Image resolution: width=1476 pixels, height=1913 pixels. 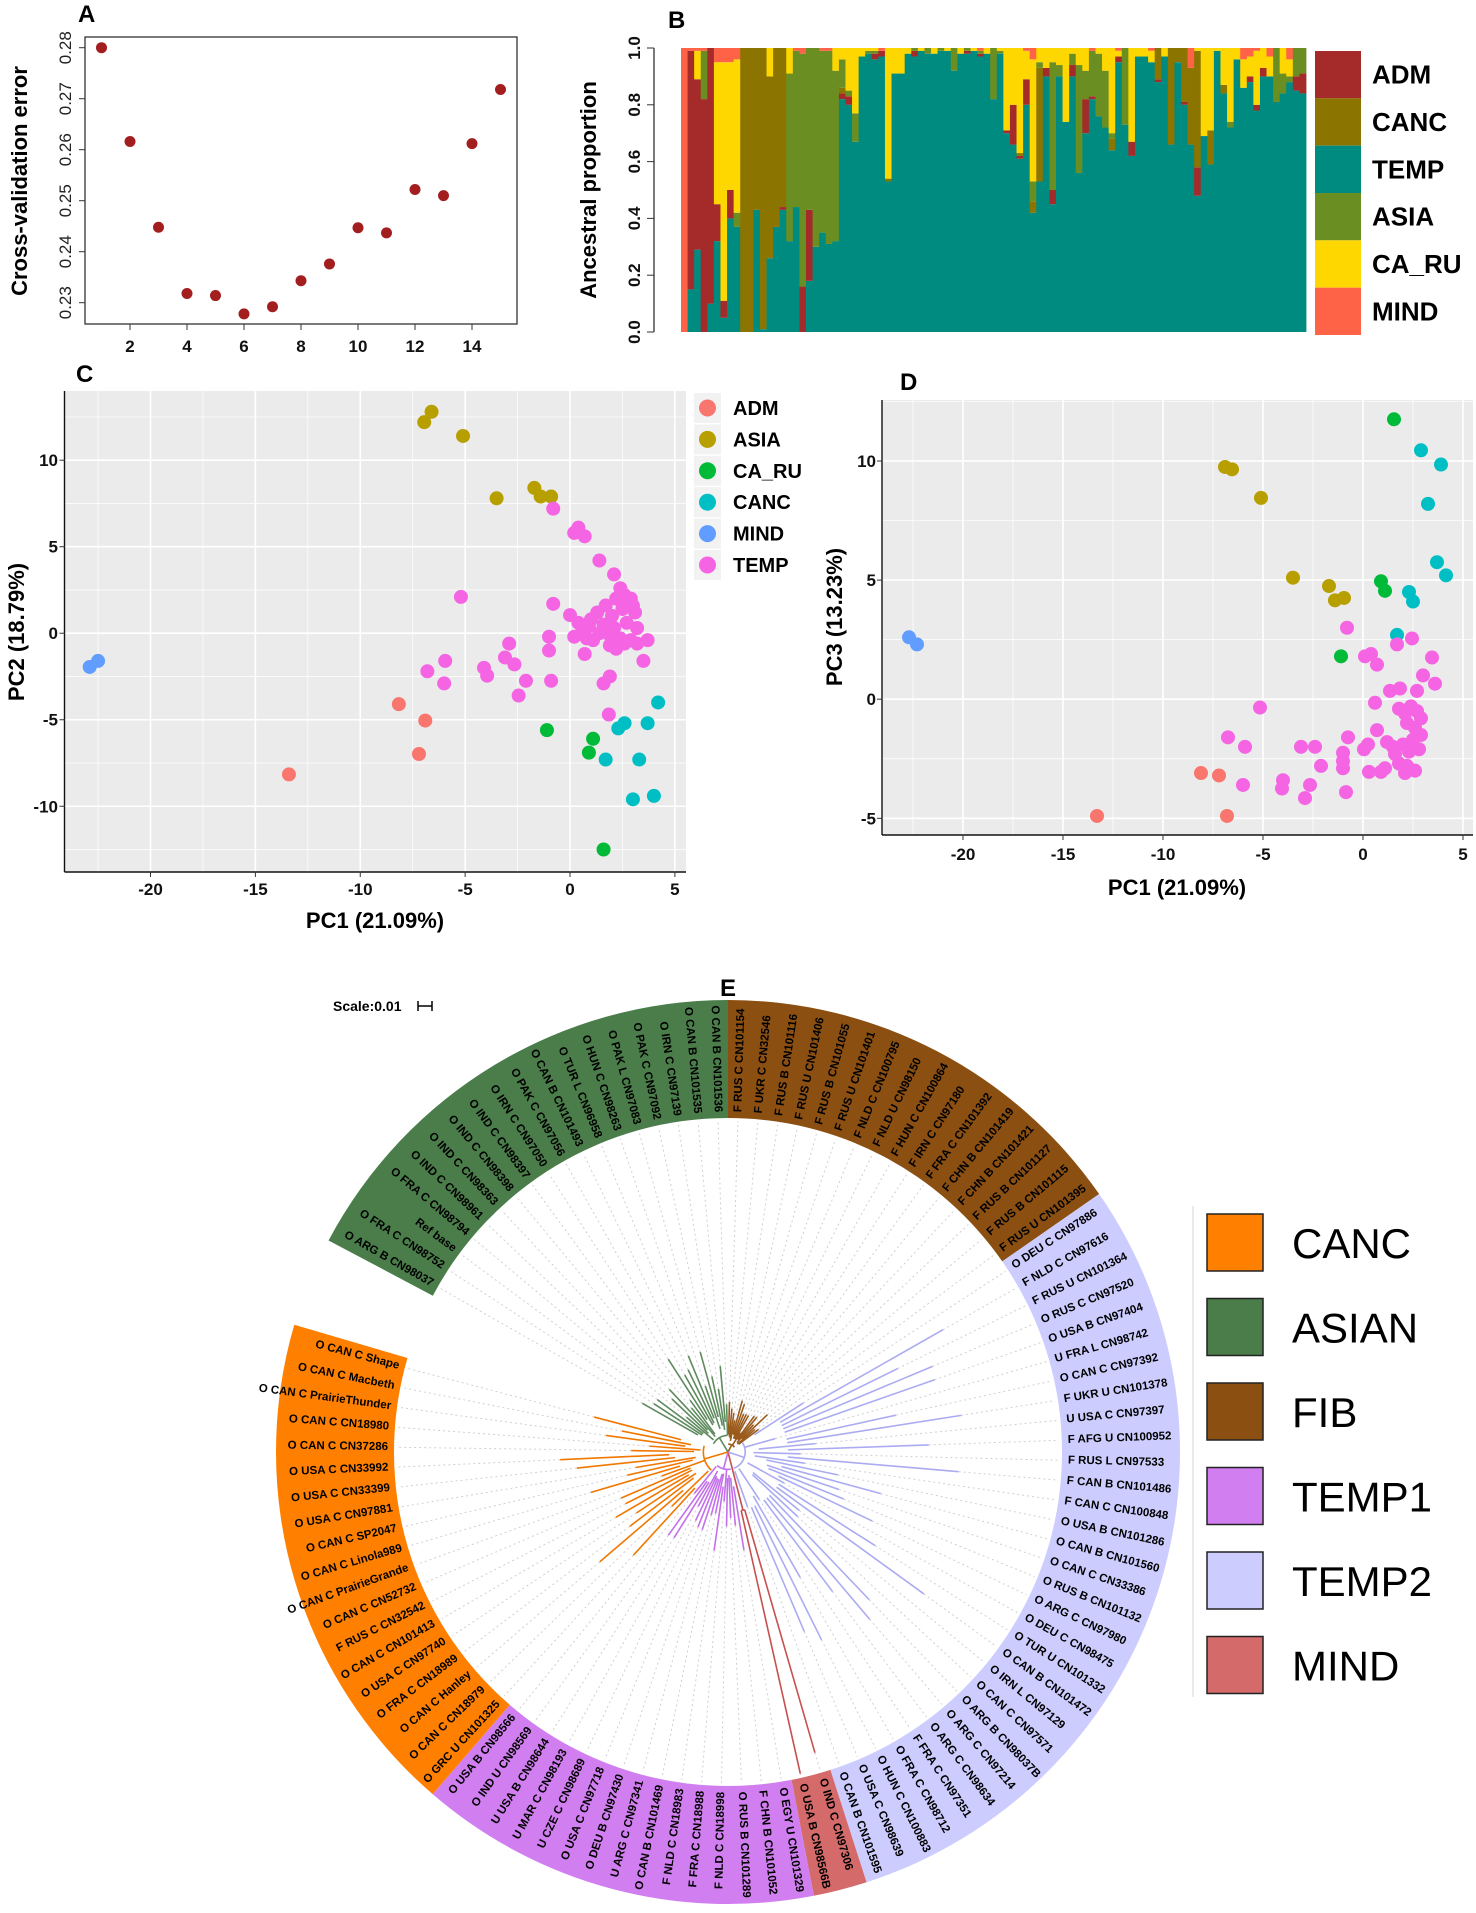 What do you see at coordinates (288, 774) in the screenshot?
I see `data-point-adm` at bounding box center [288, 774].